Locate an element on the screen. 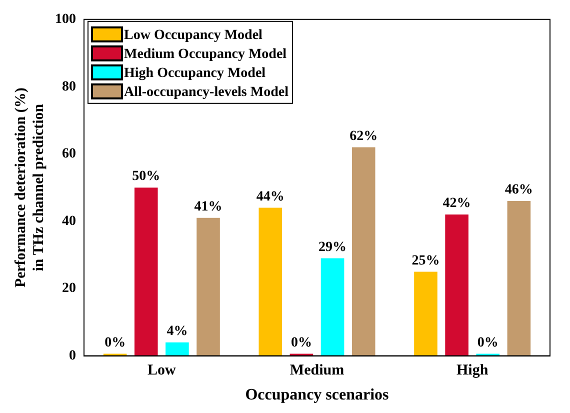  x-tick-label: Medium is located at coordinates (317, 370).